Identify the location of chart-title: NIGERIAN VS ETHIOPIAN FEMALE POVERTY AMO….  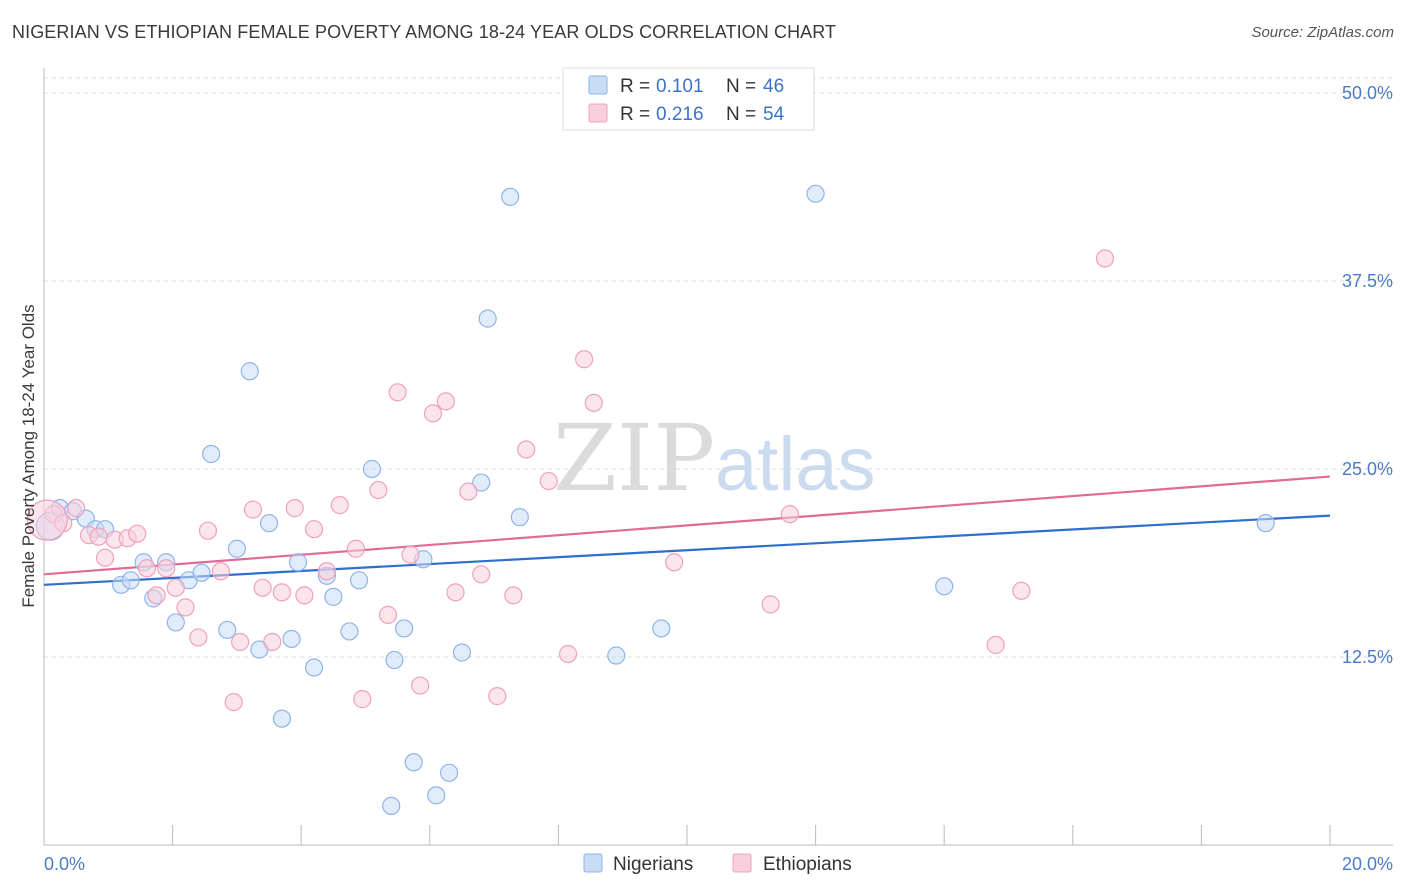
(424, 32).